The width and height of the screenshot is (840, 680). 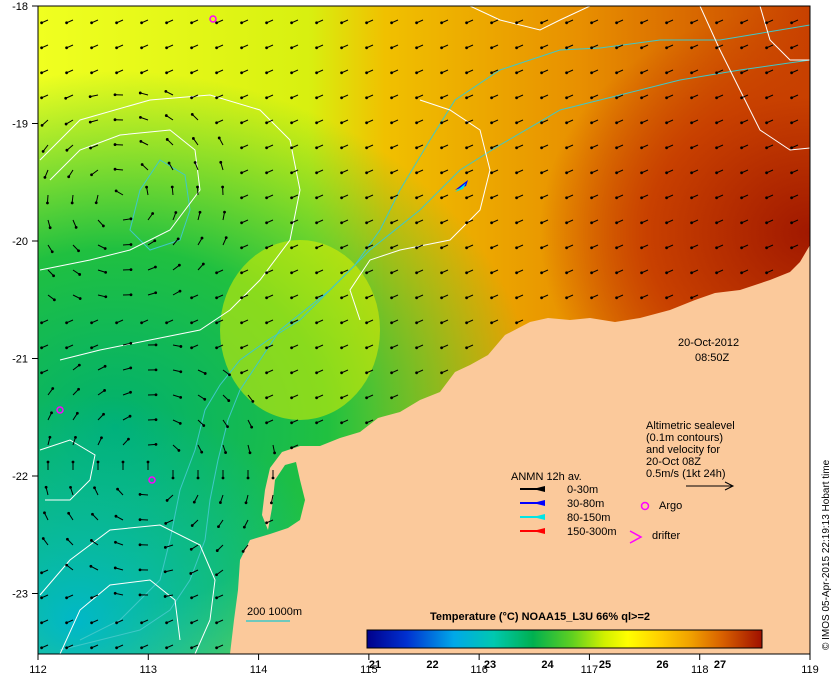 What do you see at coordinates (645, 506) in the screenshot?
I see `argo-legend-icon` at bounding box center [645, 506].